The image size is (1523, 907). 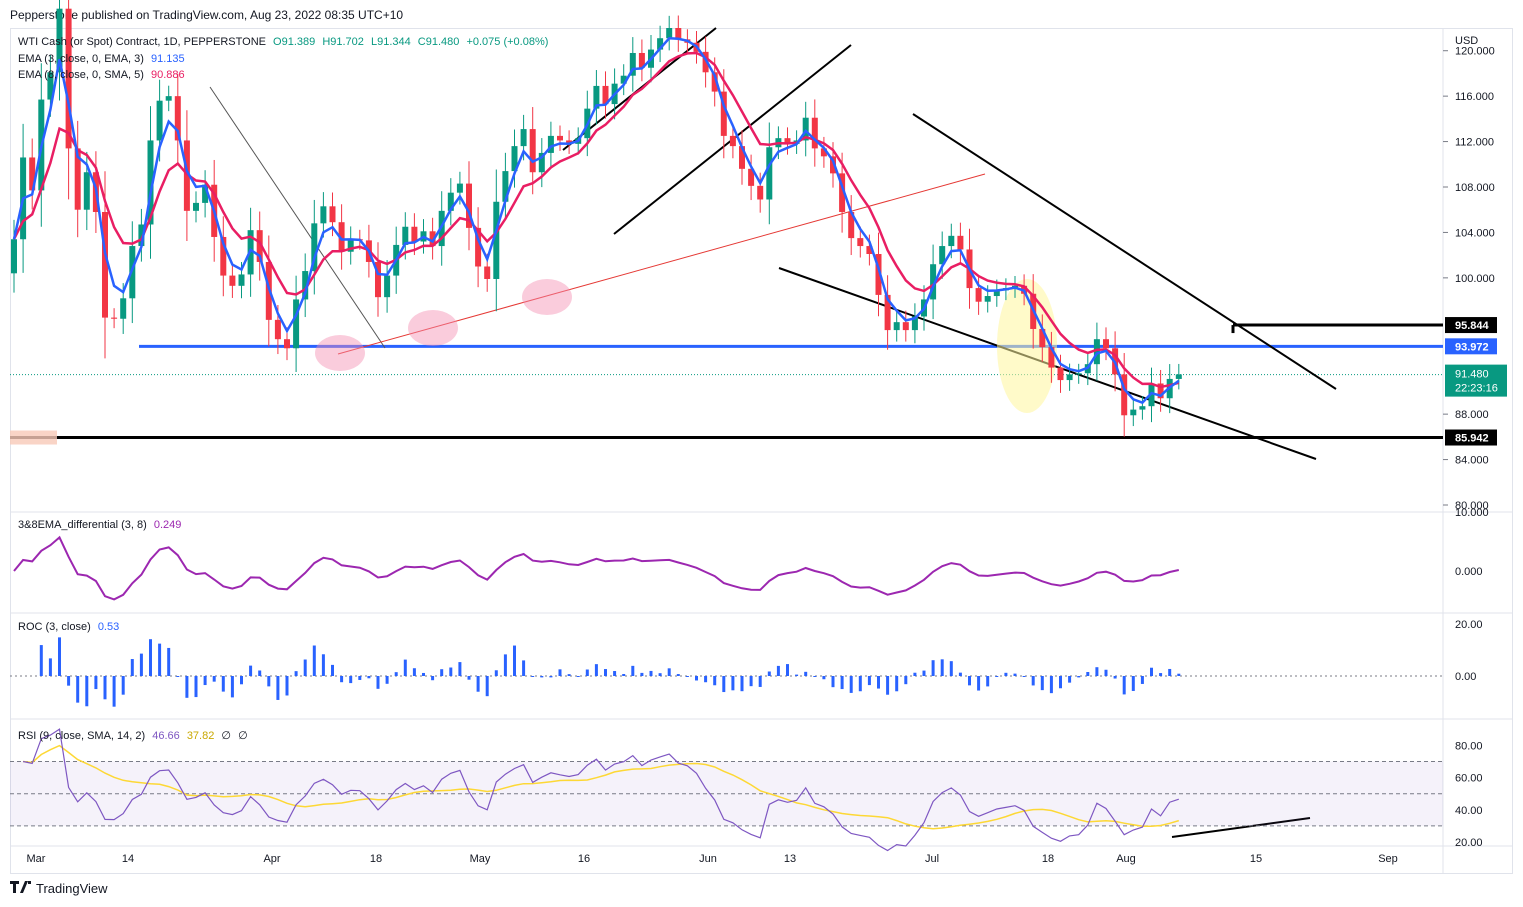 What do you see at coordinates (1474, 143) in the screenshot?
I see `price-tick-label: 112.000` at bounding box center [1474, 143].